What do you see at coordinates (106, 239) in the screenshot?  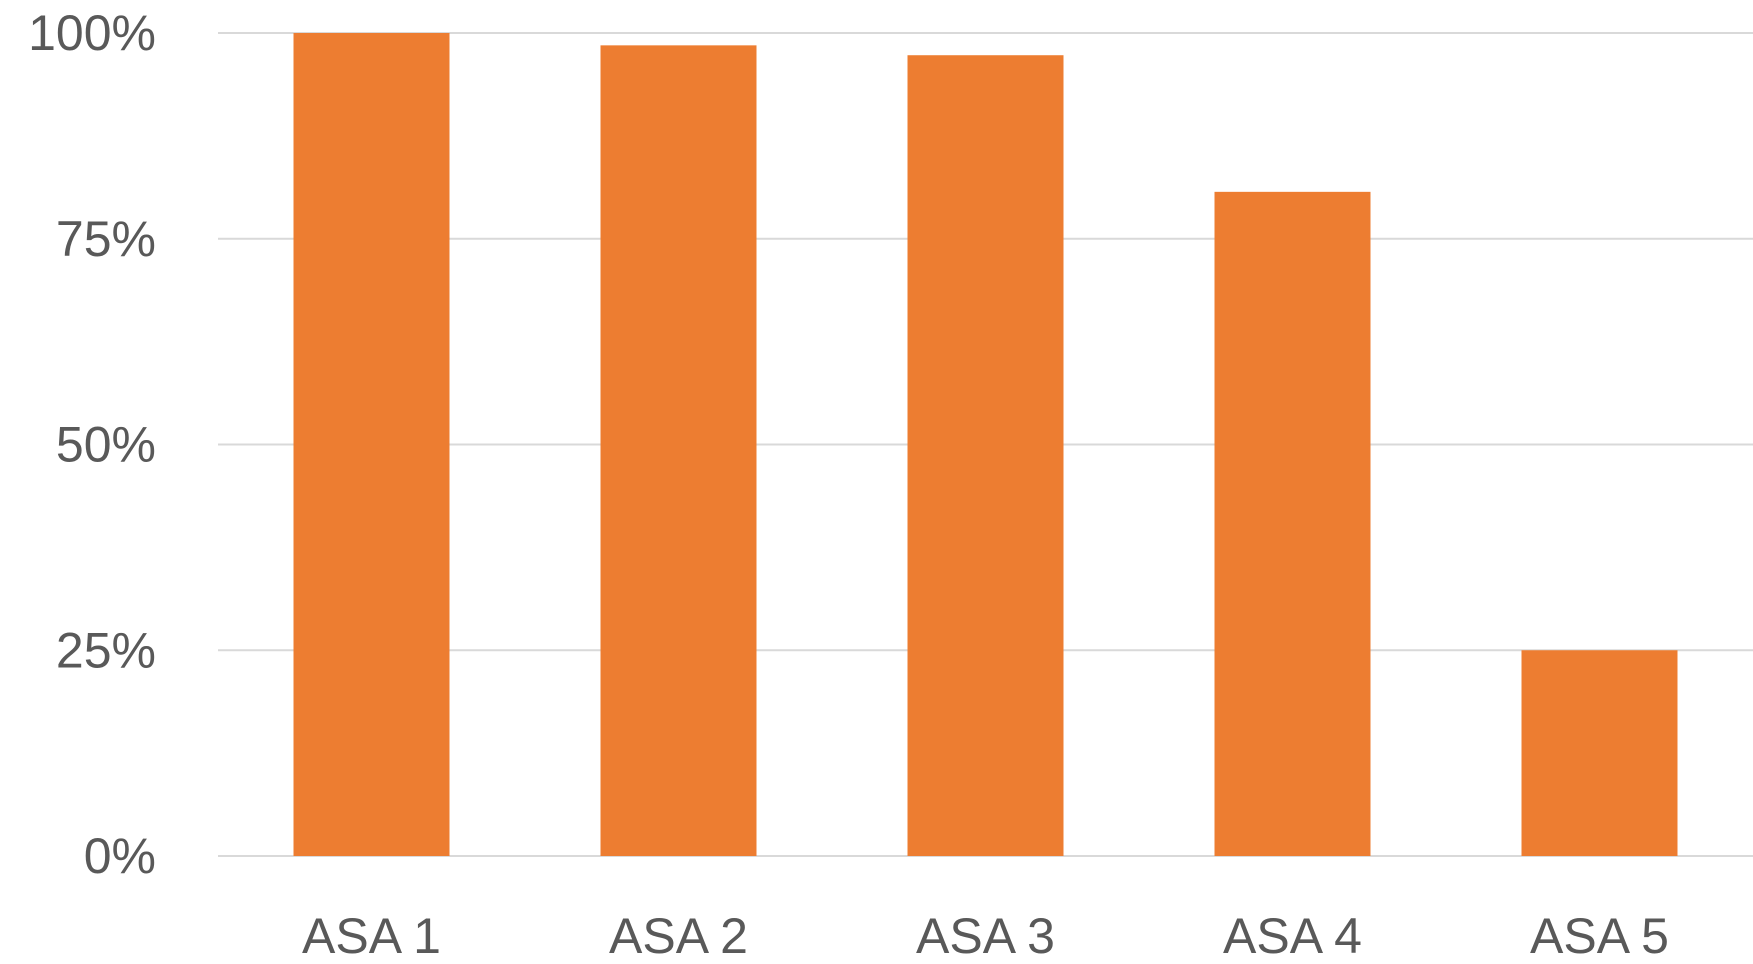 I see `y-tick-label: 75%` at bounding box center [106, 239].